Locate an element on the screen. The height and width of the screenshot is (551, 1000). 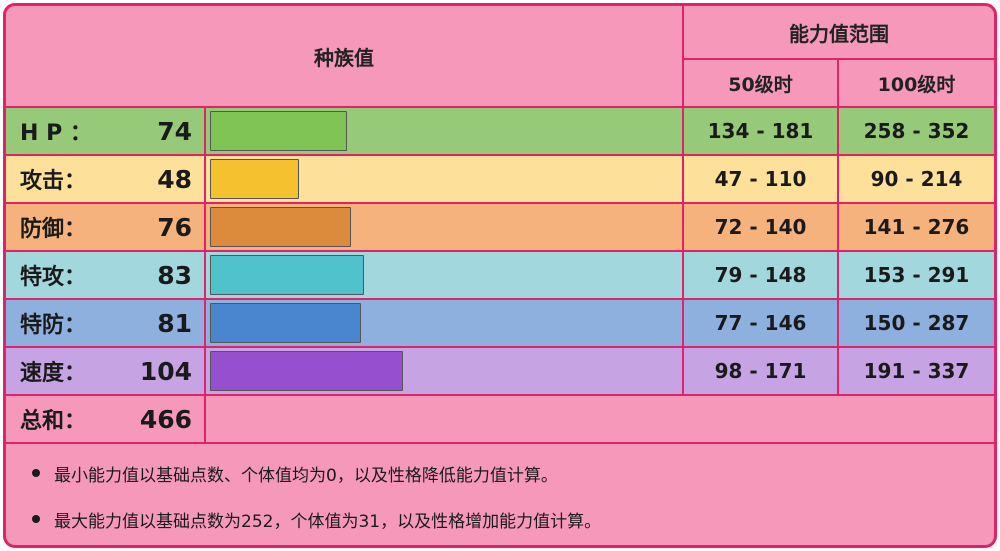
stat-label: 速度： is located at coordinates (65, 371).